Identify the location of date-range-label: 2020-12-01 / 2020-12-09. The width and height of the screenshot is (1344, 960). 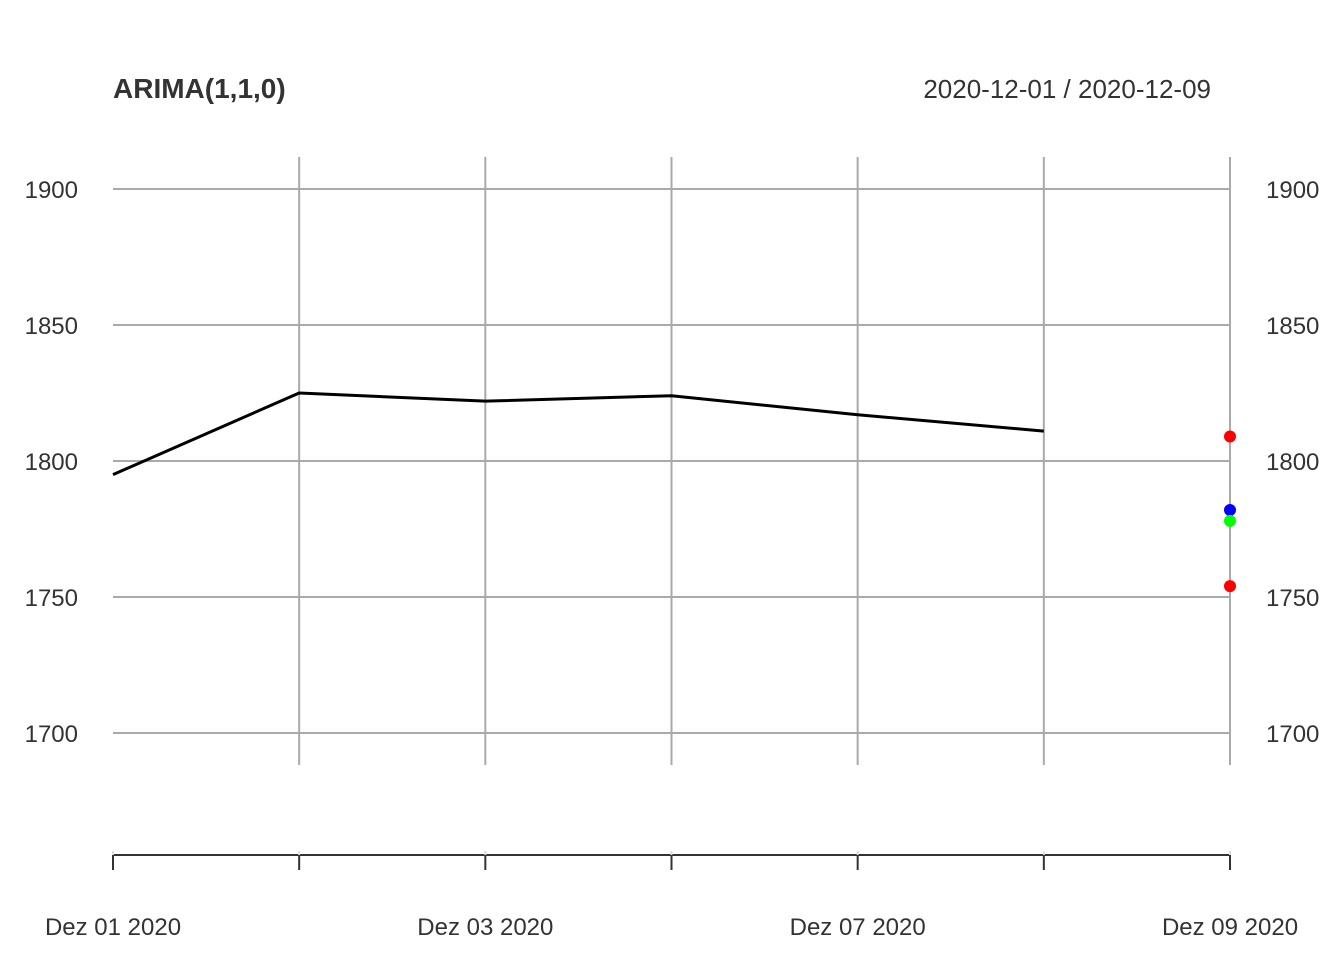
(1067, 89).